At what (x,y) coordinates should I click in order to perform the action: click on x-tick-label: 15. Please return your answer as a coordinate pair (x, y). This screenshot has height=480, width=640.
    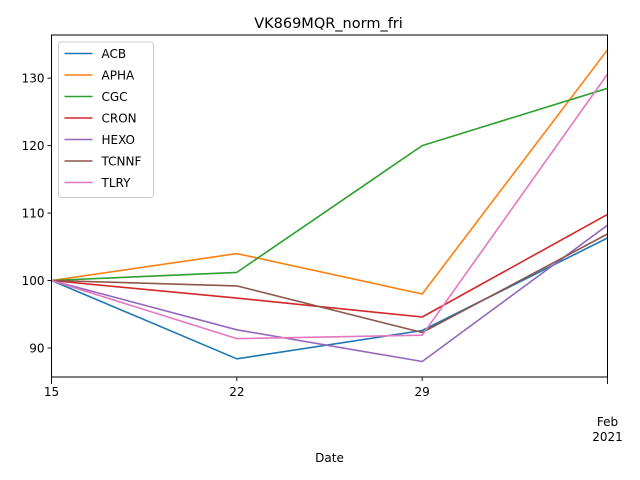
    Looking at the image, I should click on (51, 392).